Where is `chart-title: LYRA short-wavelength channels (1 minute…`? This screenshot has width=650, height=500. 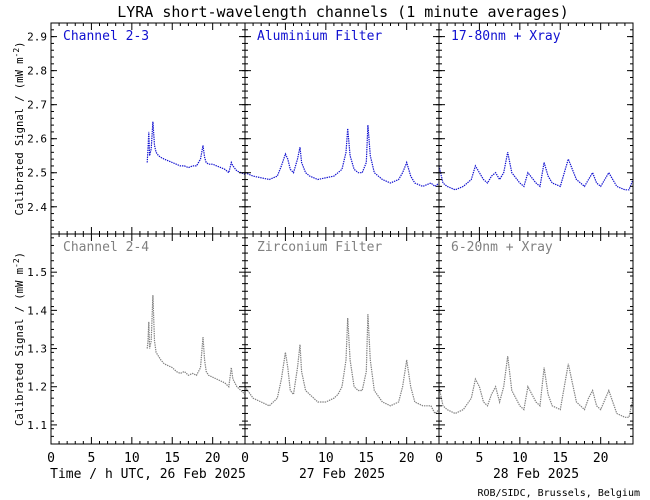
chart-title: LYRA short-wavelength channels (1 minute… is located at coordinates (343, 12).